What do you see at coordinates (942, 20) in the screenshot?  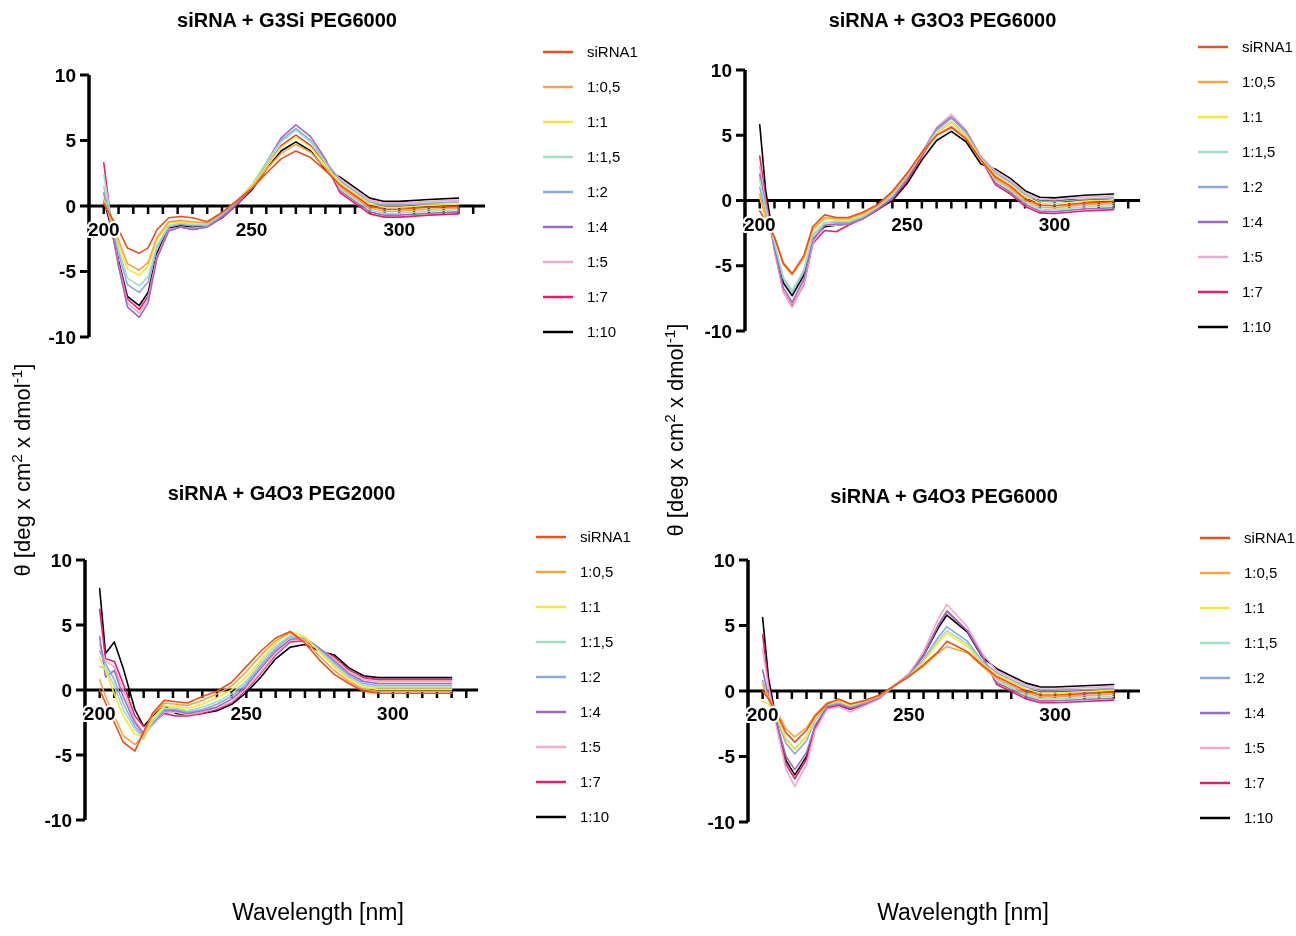 I see `chart-title: siRNA + G3O3 PEG6000` at bounding box center [942, 20].